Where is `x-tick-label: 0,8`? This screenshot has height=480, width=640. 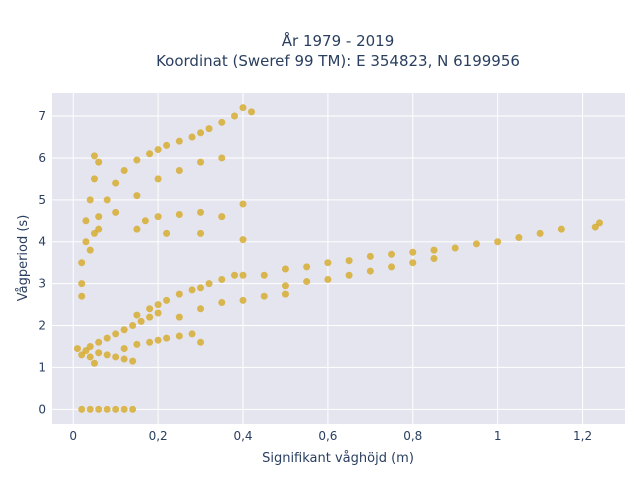 x-tick-label: 0,8 is located at coordinates (412, 436).